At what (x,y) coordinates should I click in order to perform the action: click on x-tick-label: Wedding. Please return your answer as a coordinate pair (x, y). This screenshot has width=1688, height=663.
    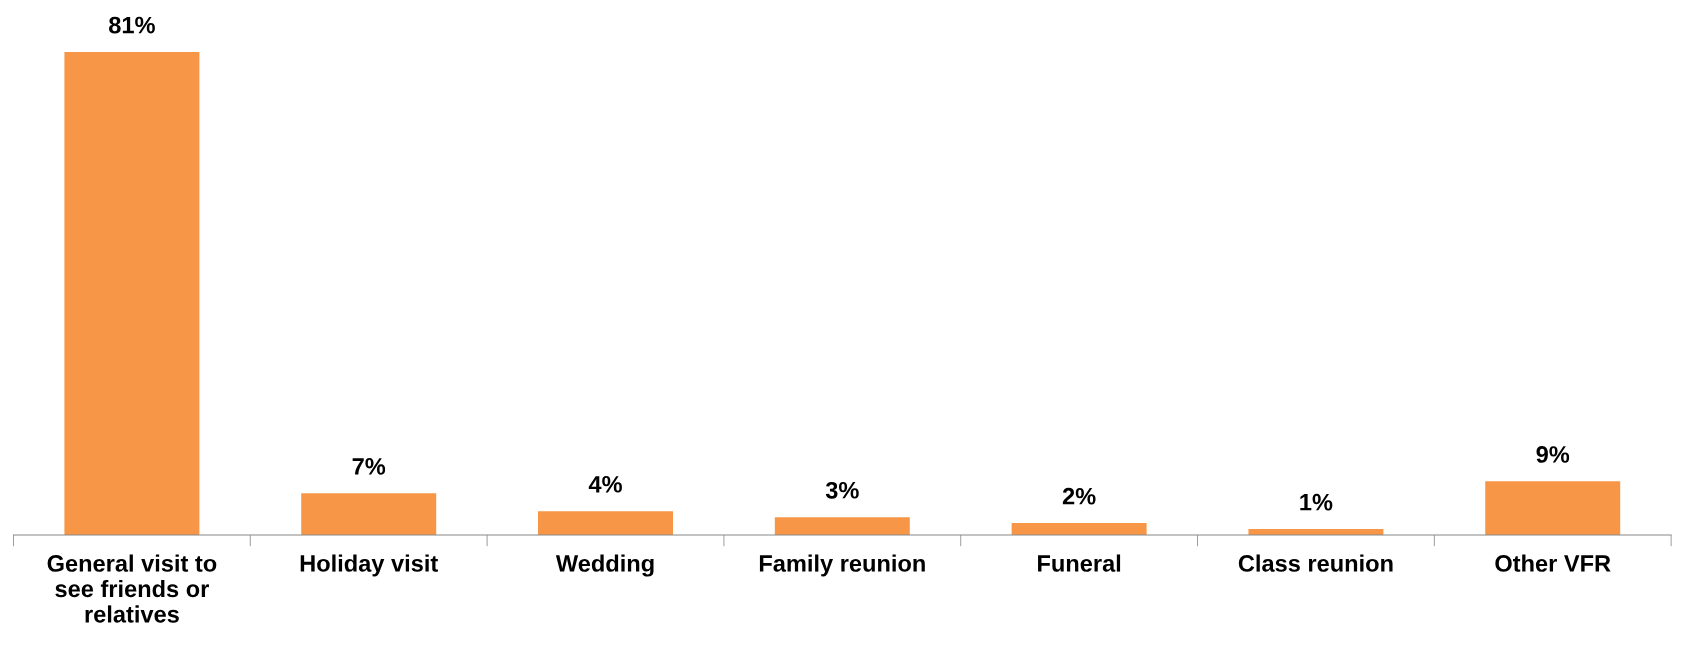
    Looking at the image, I should click on (604, 565).